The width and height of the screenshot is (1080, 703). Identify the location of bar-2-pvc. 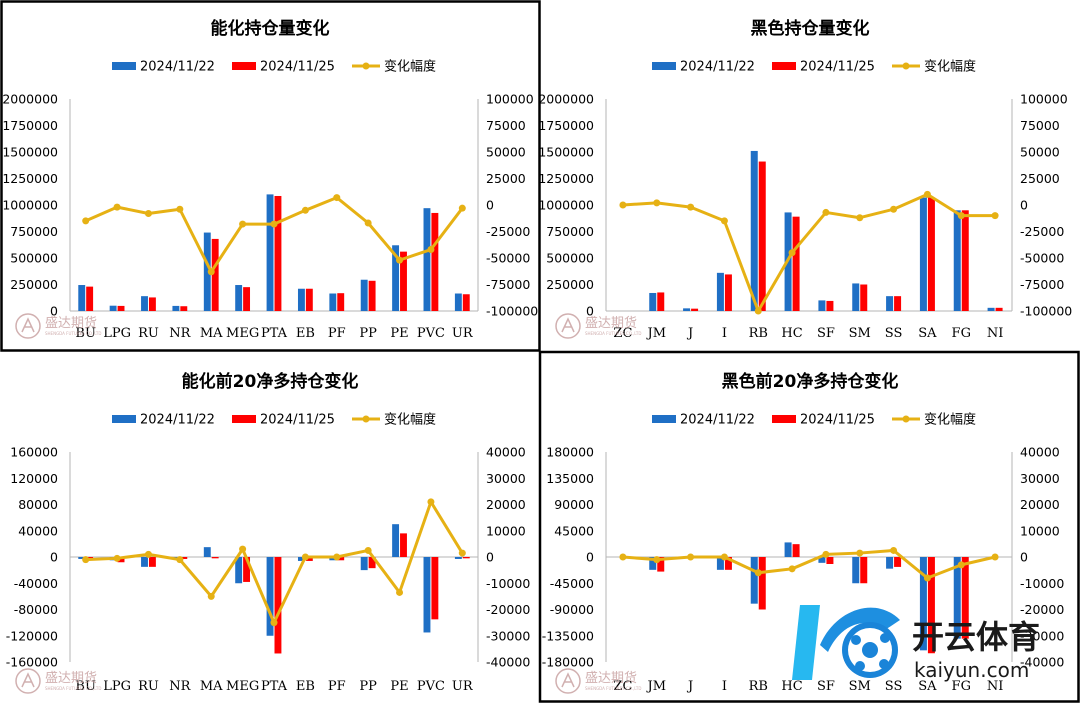
(435, 588).